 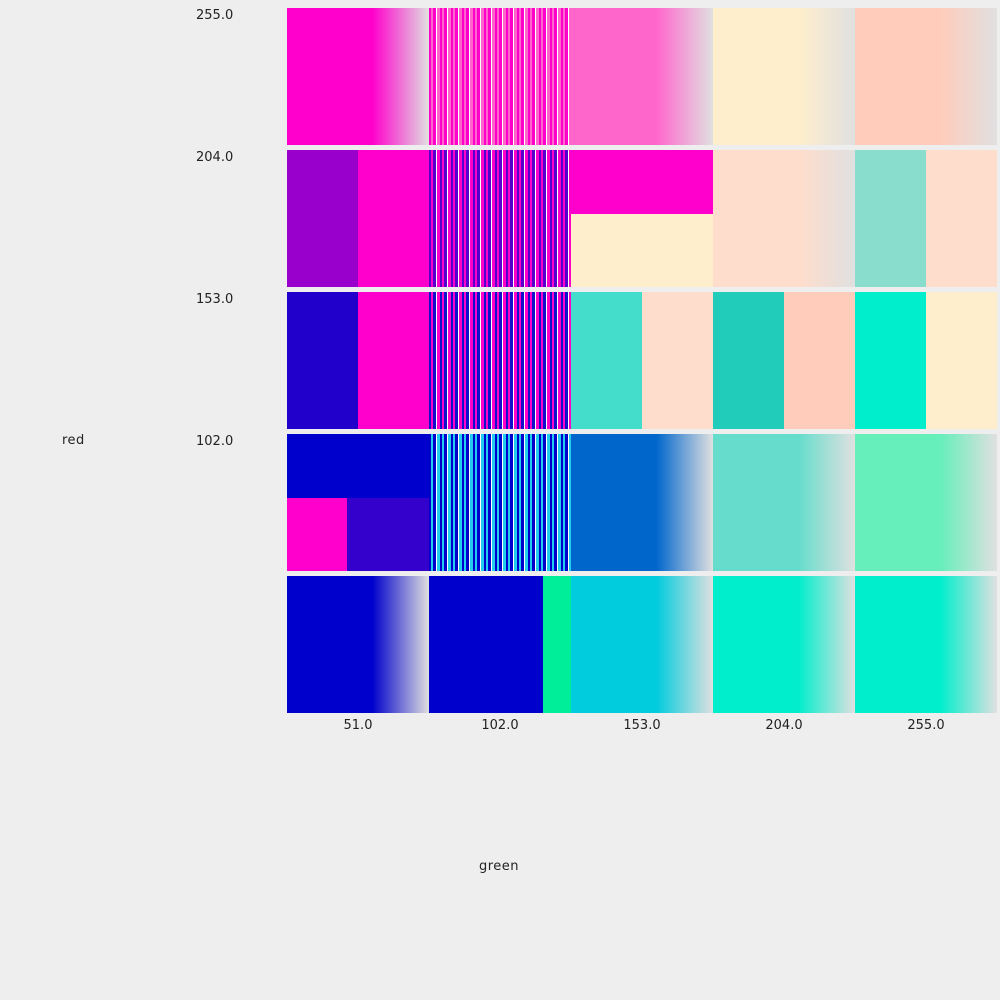 I want to click on x-tick-51: 51.0, so click(x=358, y=725).